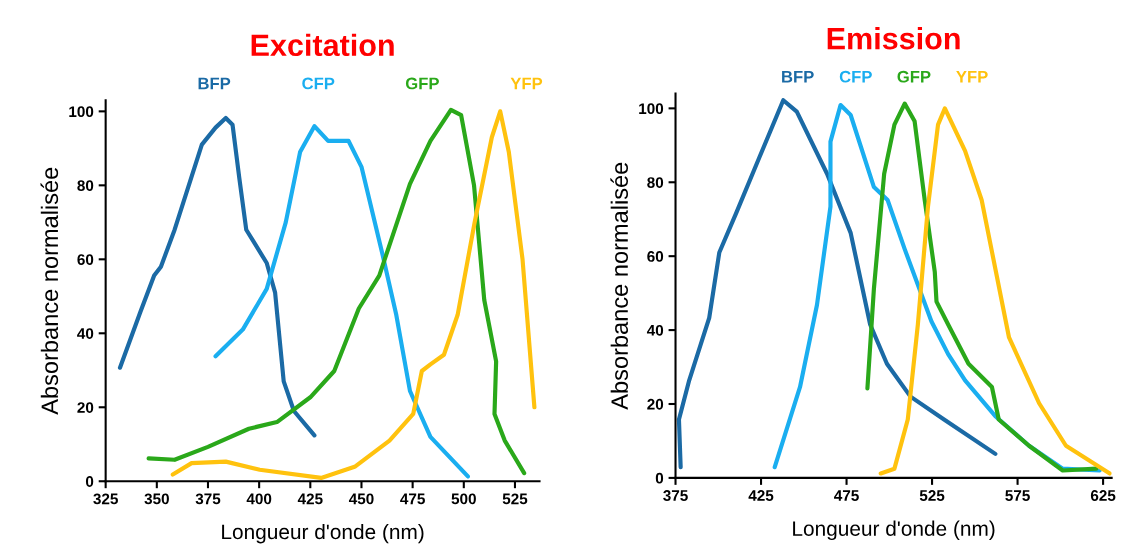 The height and width of the screenshot is (557, 1124). What do you see at coordinates (463, 499) in the screenshot?
I see `x-tick-label: 500` at bounding box center [463, 499].